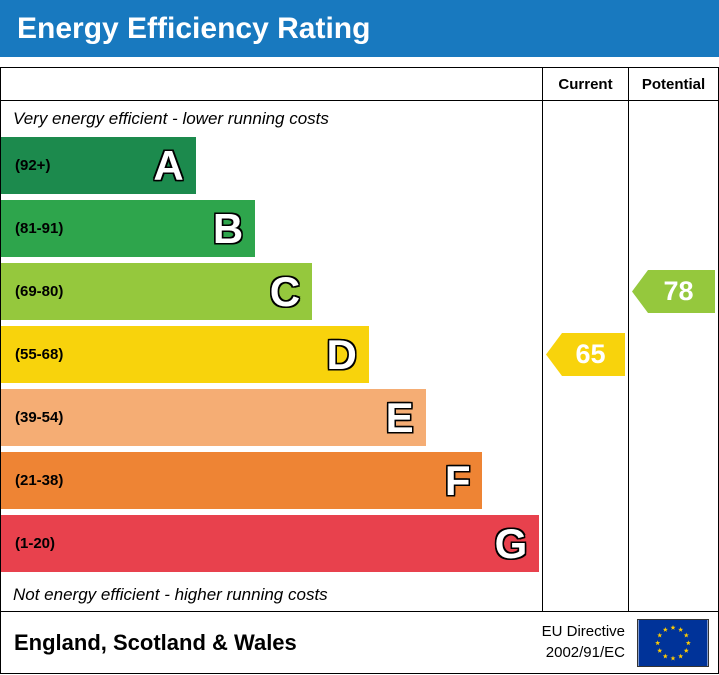 This screenshot has height=675, width=719. Describe the element at coordinates (242, 480) in the screenshot. I see `band-f: (21-38) F` at that location.